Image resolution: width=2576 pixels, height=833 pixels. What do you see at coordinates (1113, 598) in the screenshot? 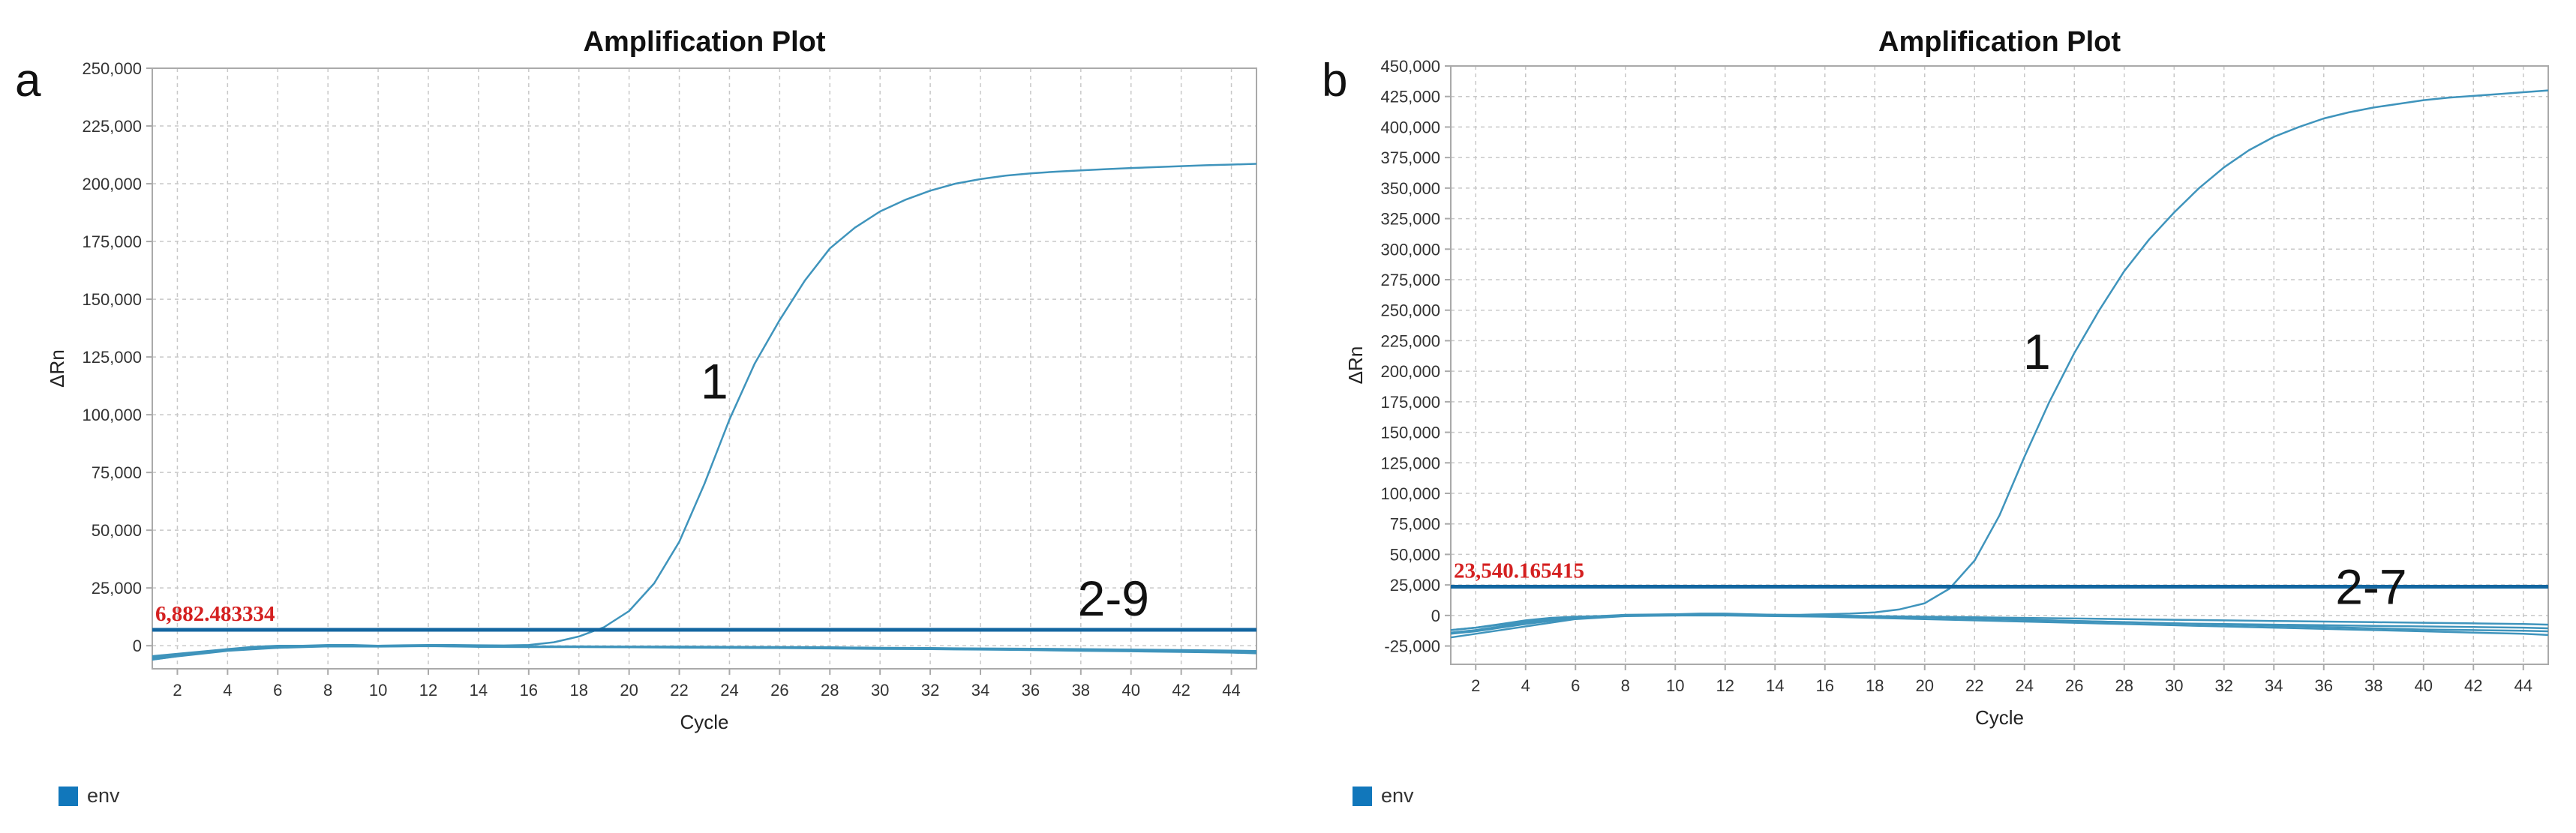
I see `curve-annotation: 2-9` at bounding box center [1113, 598].